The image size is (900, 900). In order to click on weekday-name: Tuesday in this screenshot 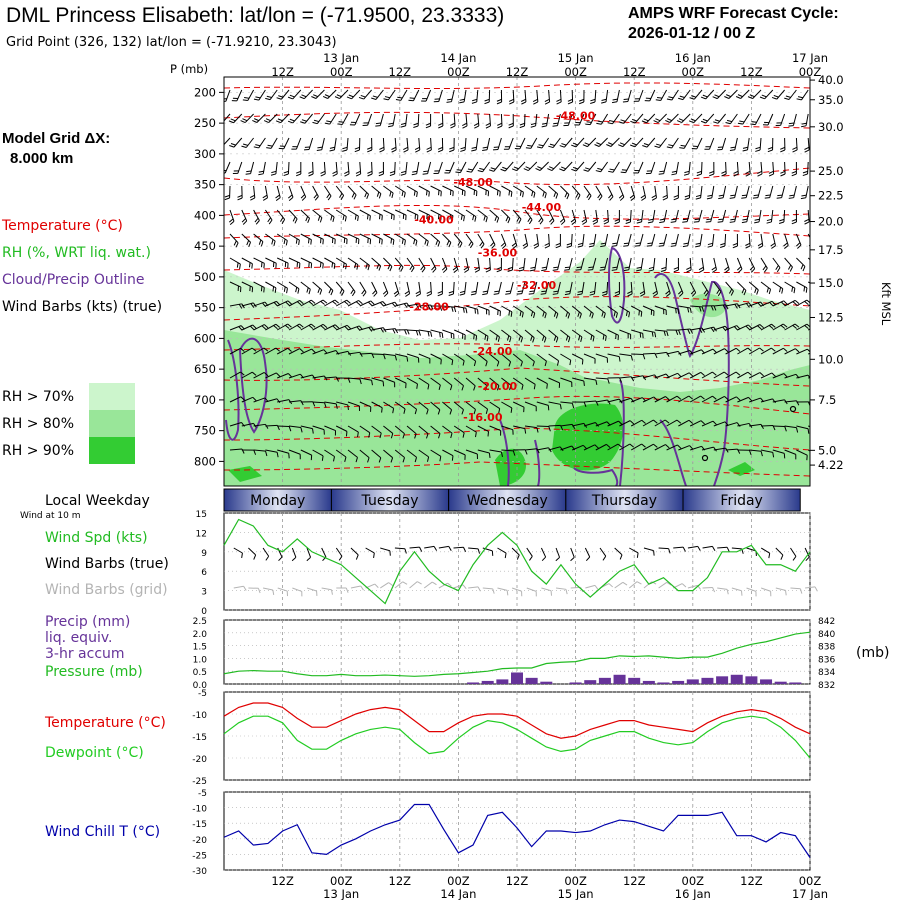, I will do `click(390, 501)`.